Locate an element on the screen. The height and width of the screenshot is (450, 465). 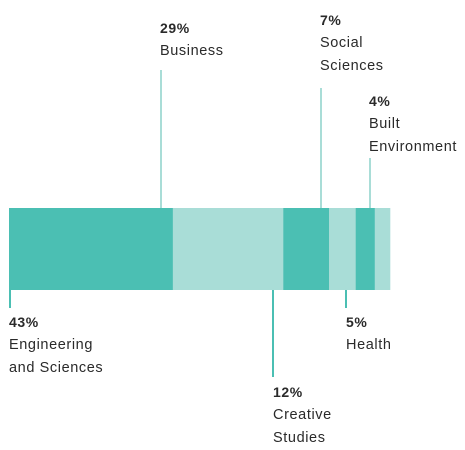
segment-label-business: 29% Business is located at coordinates (192, 40).